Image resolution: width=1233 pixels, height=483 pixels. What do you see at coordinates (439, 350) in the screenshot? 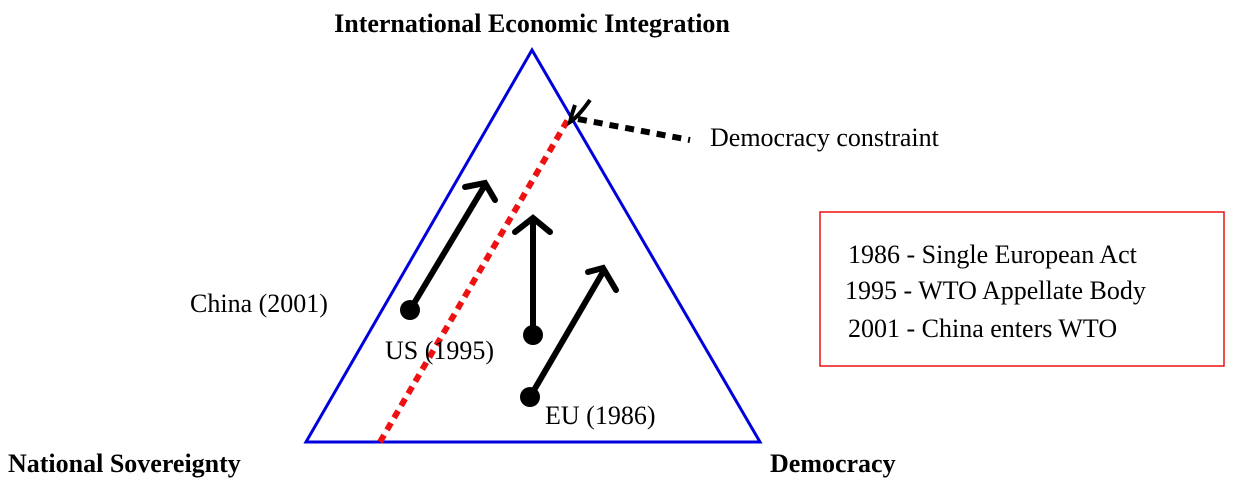
I see `point-label: US (1995)` at bounding box center [439, 350].